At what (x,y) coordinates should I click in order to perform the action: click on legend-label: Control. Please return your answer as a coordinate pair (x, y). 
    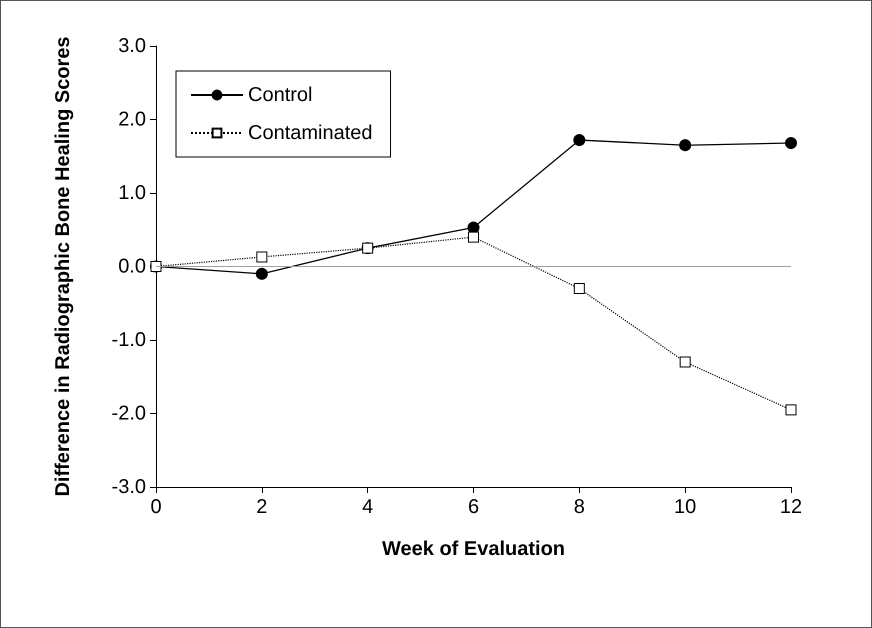
    Looking at the image, I should click on (280, 95).